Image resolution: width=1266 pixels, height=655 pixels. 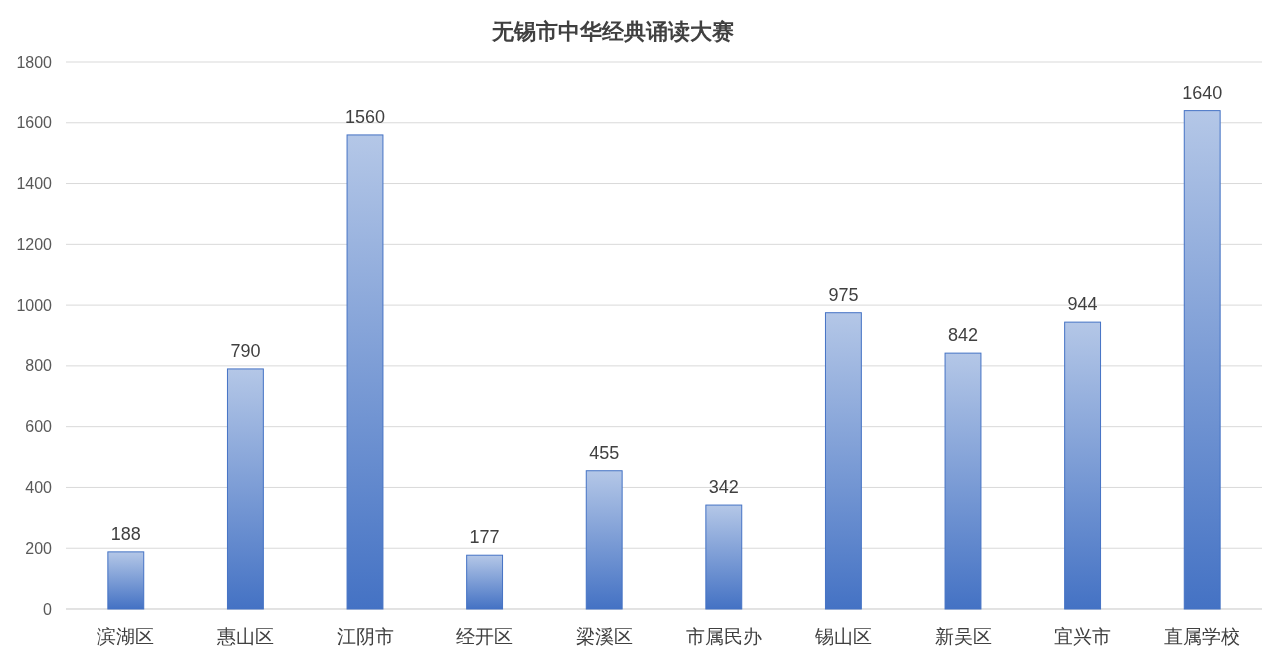 What do you see at coordinates (245, 350) in the screenshot?
I see `data-label: 790` at bounding box center [245, 350].